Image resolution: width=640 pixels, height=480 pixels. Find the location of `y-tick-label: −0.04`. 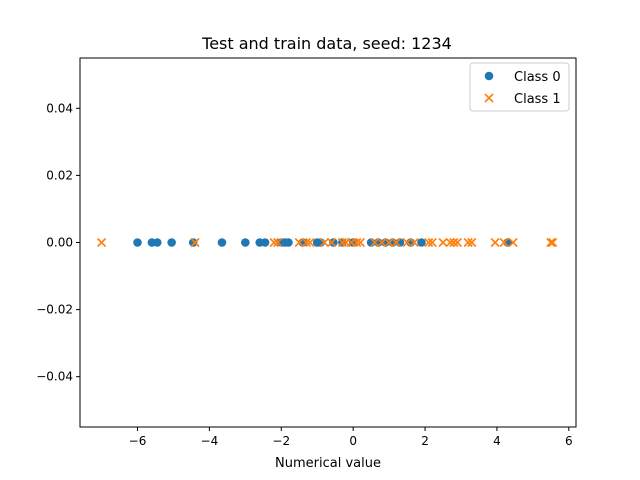

y-tick-label: −0.04 is located at coordinates (54, 377).